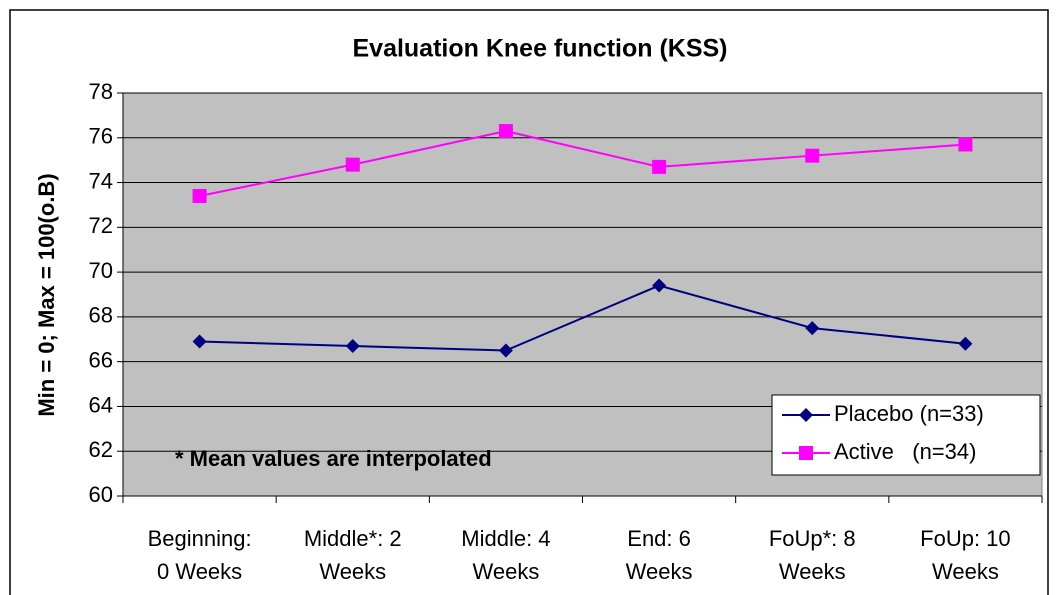 The image size is (1058, 595). Describe the element at coordinates (101, 270) in the screenshot. I see `y-tick-label: 70` at that location.